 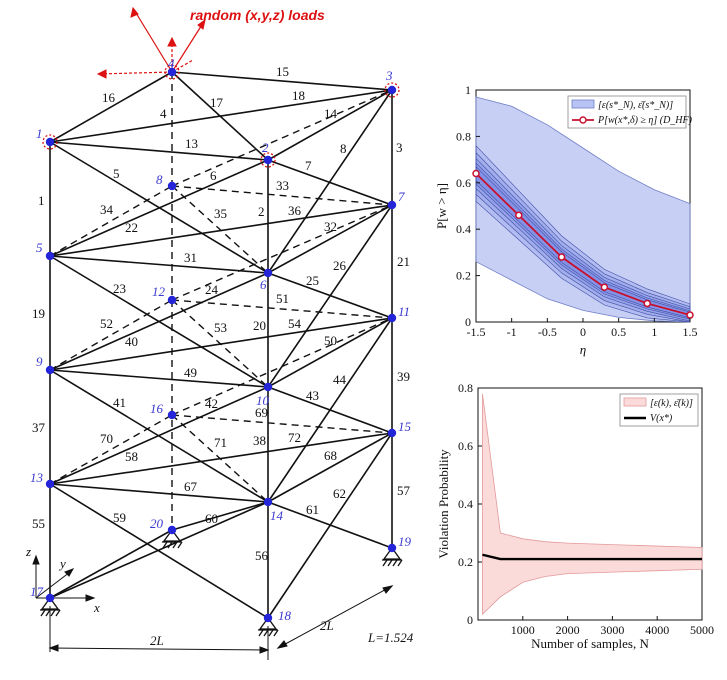 I want to click on member-label-55: 55, so click(x=38, y=523).